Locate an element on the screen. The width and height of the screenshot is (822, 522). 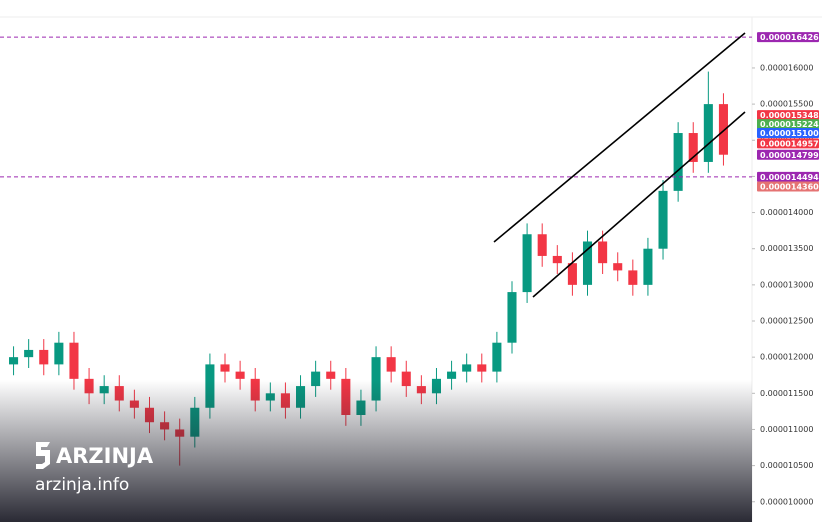
y-tick-label: 0.000016000 is located at coordinates (786, 67).